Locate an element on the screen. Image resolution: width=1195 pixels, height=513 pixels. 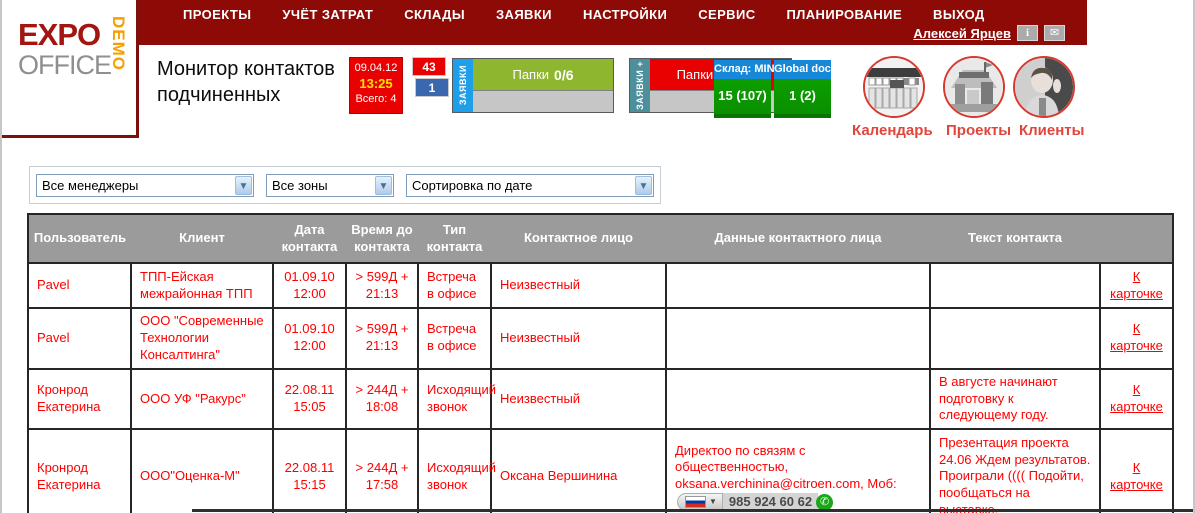
contact-time: 15:05 is located at coordinates (309, 406).